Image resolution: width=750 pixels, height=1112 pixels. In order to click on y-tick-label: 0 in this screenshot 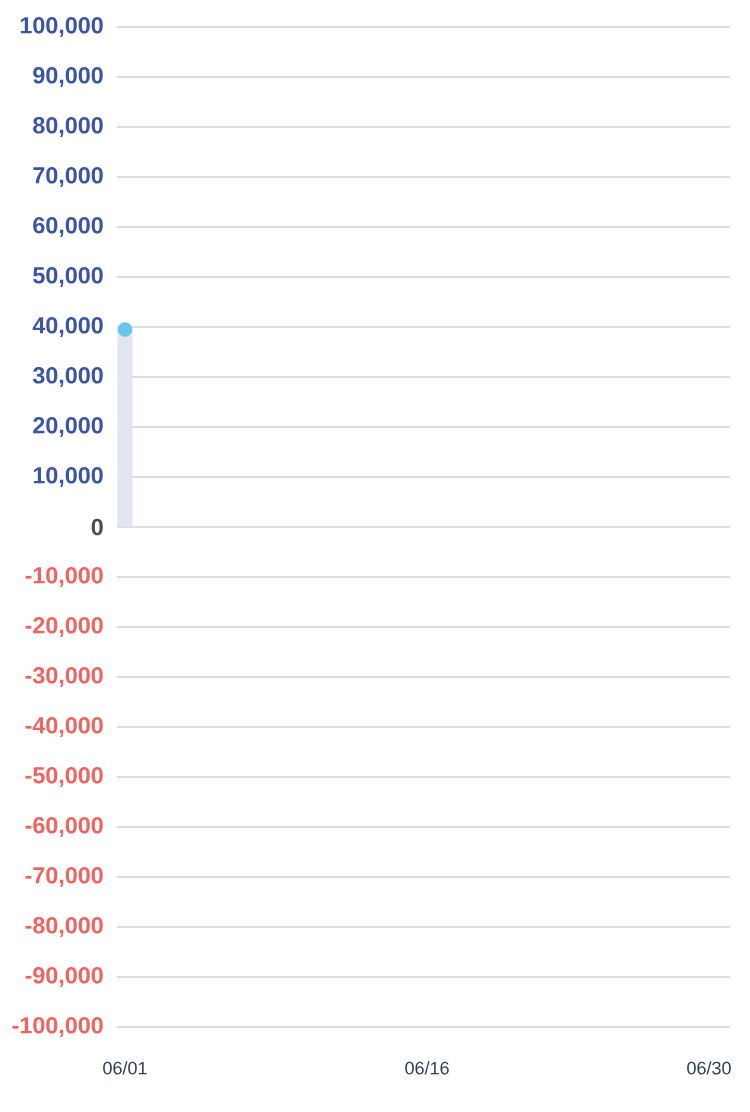, I will do `click(97, 527)`.